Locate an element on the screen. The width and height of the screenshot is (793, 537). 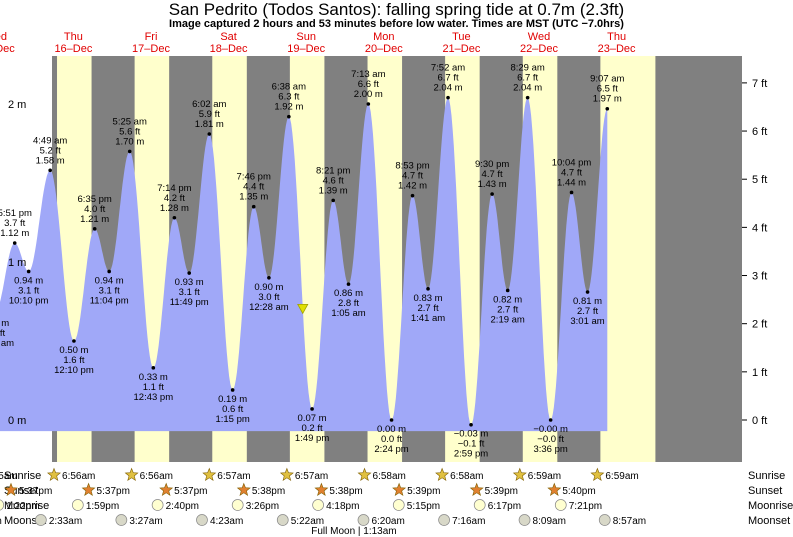
low-tide-height-ft: 2.2 ft is located at coordinates (3, 333).